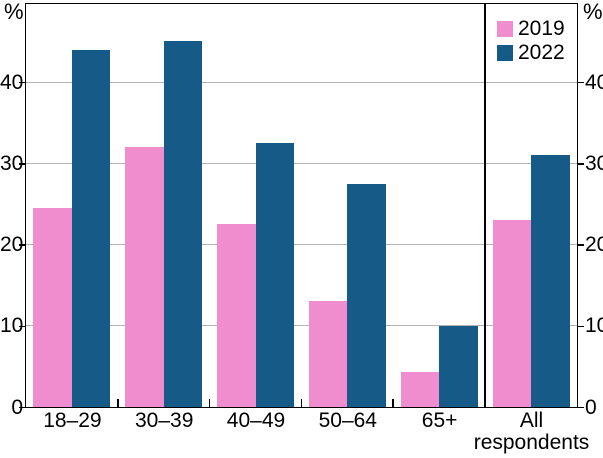 The width and height of the screenshot is (603, 458). What do you see at coordinates (541, 28) in the screenshot?
I see `legend-label-2019: 2019` at bounding box center [541, 28].